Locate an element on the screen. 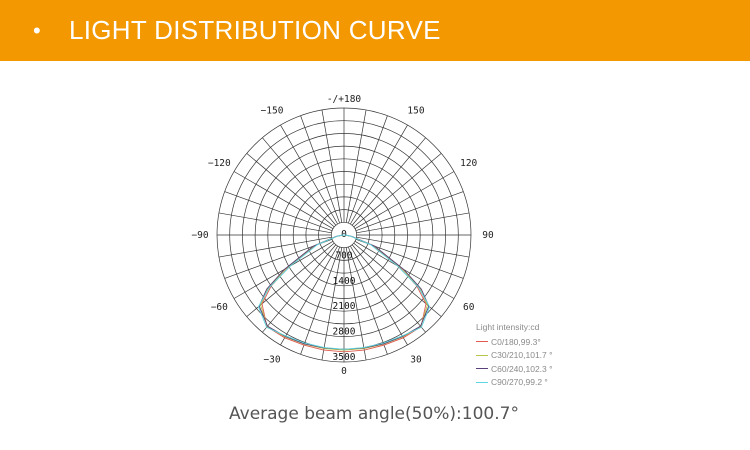 Image resolution: width=750 pixels, height=450 pixels. legend-label: C30/210,101.7 ° is located at coordinates (522, 355).